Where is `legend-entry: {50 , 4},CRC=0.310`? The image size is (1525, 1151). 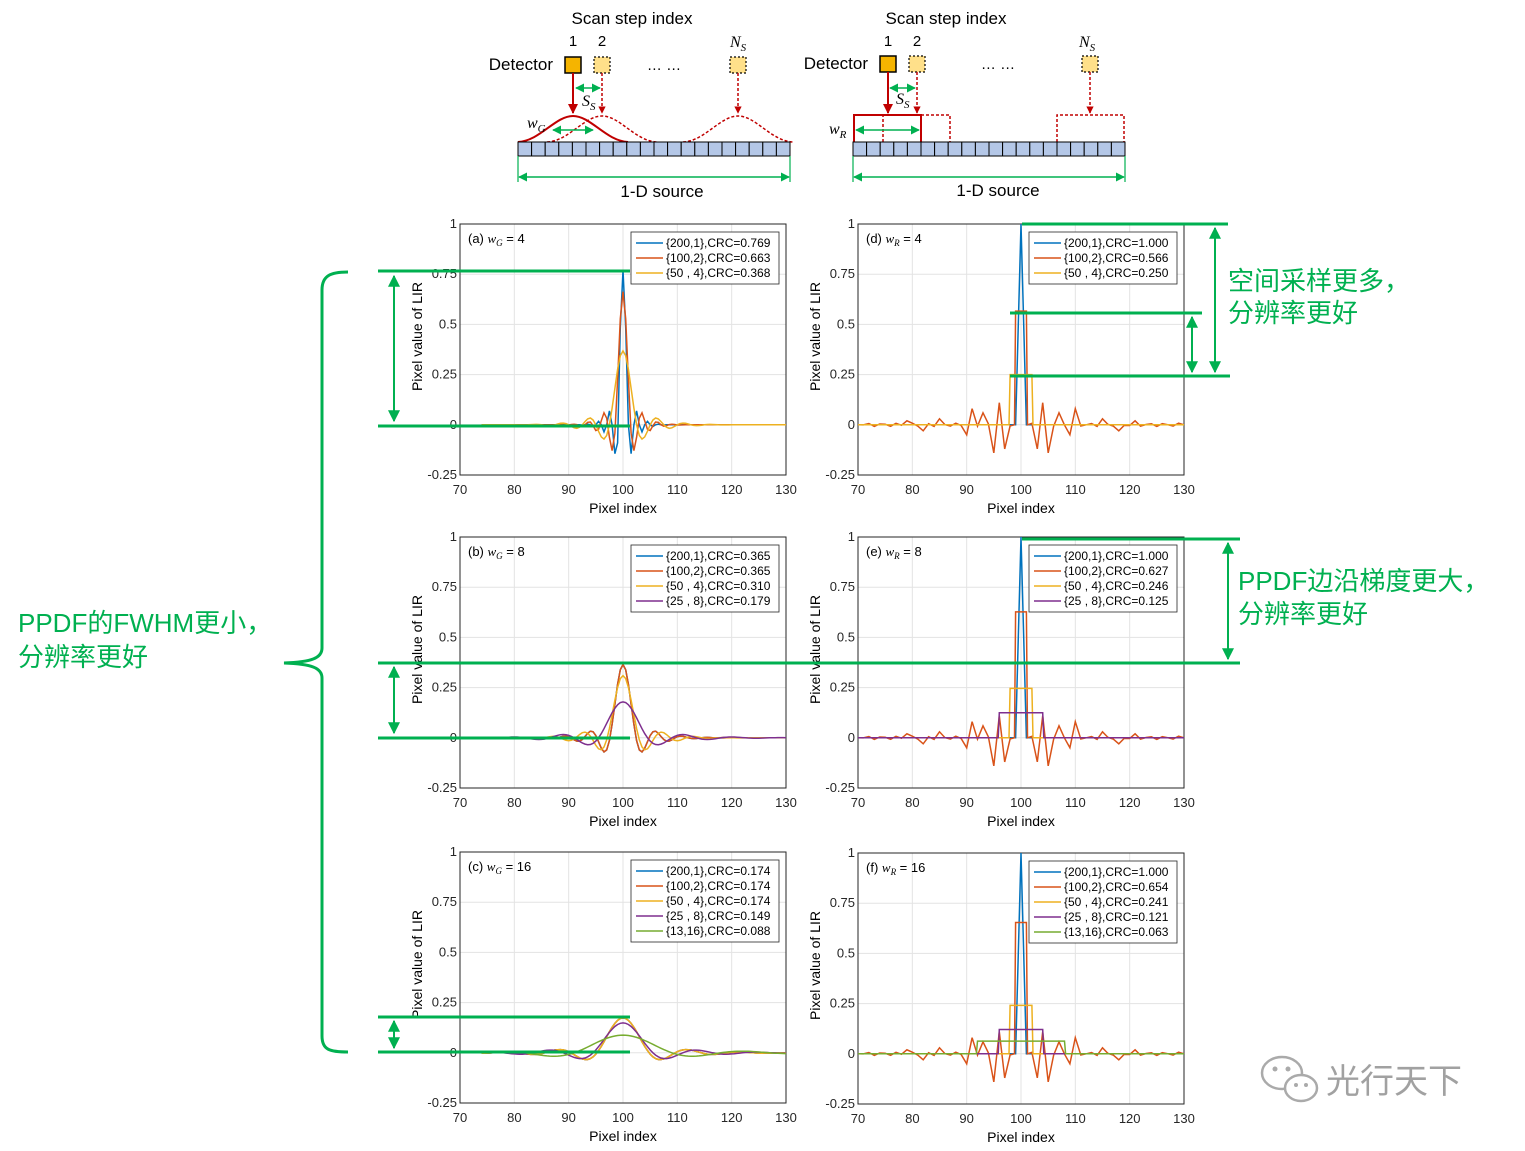 legend-entry: {50 , 4},CRC=0.310 is located at coordinates (718, 586).